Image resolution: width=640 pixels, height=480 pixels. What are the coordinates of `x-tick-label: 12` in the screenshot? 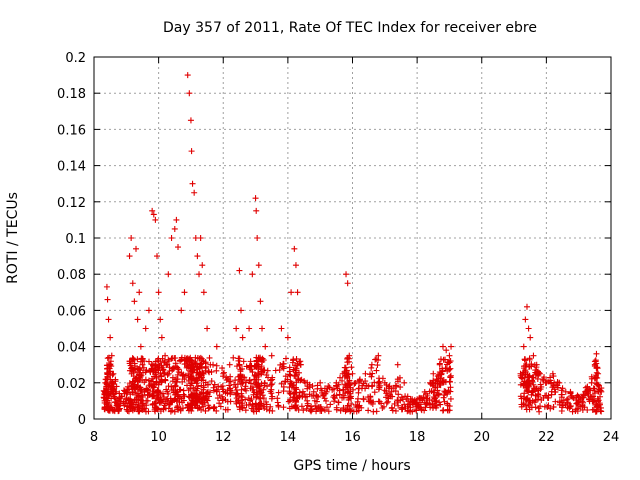 It's located at (223, 437).